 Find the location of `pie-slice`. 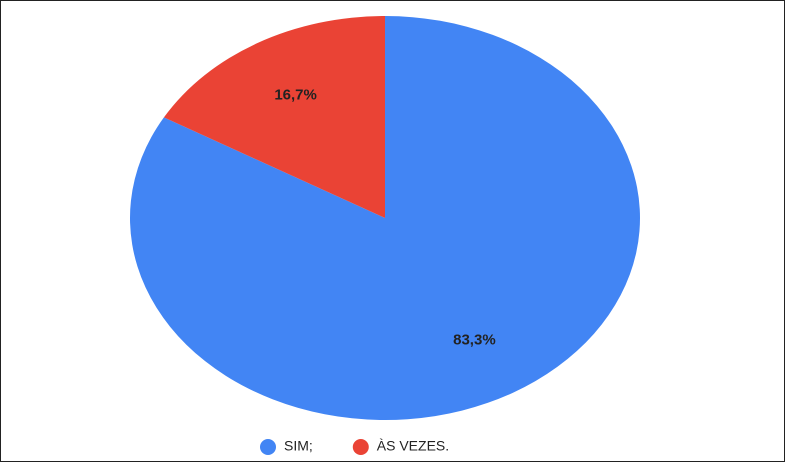

pie-slice is located at coordinates (274, 116).